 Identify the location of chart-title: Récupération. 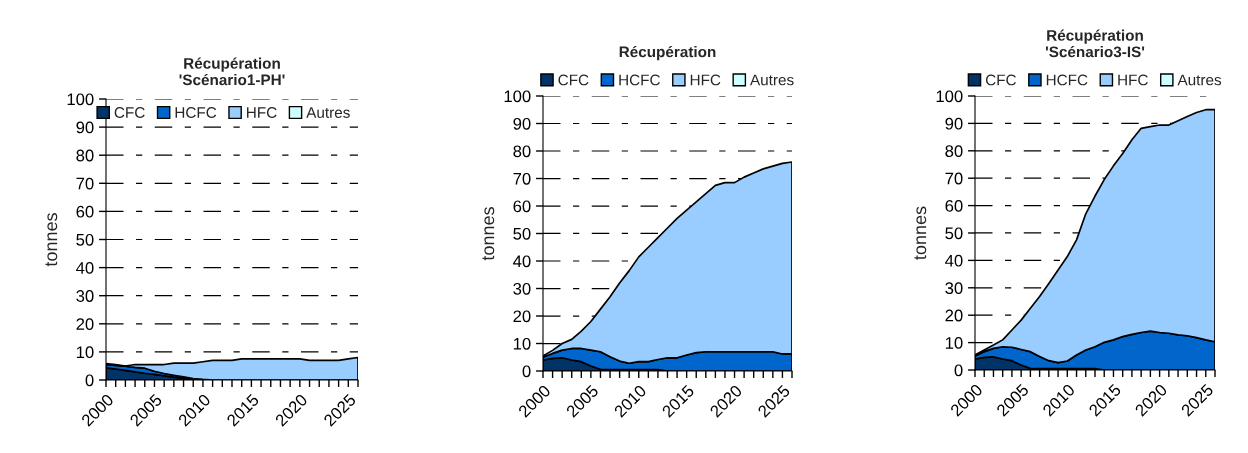
(667, 53).